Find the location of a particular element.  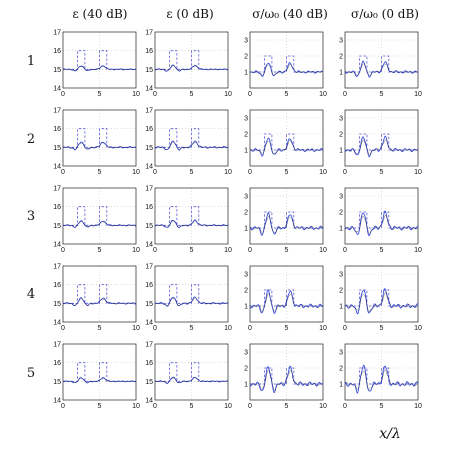

panel-r5-c1: 14 15 16 17 0 5 10 is located at coordinates (96, 376).